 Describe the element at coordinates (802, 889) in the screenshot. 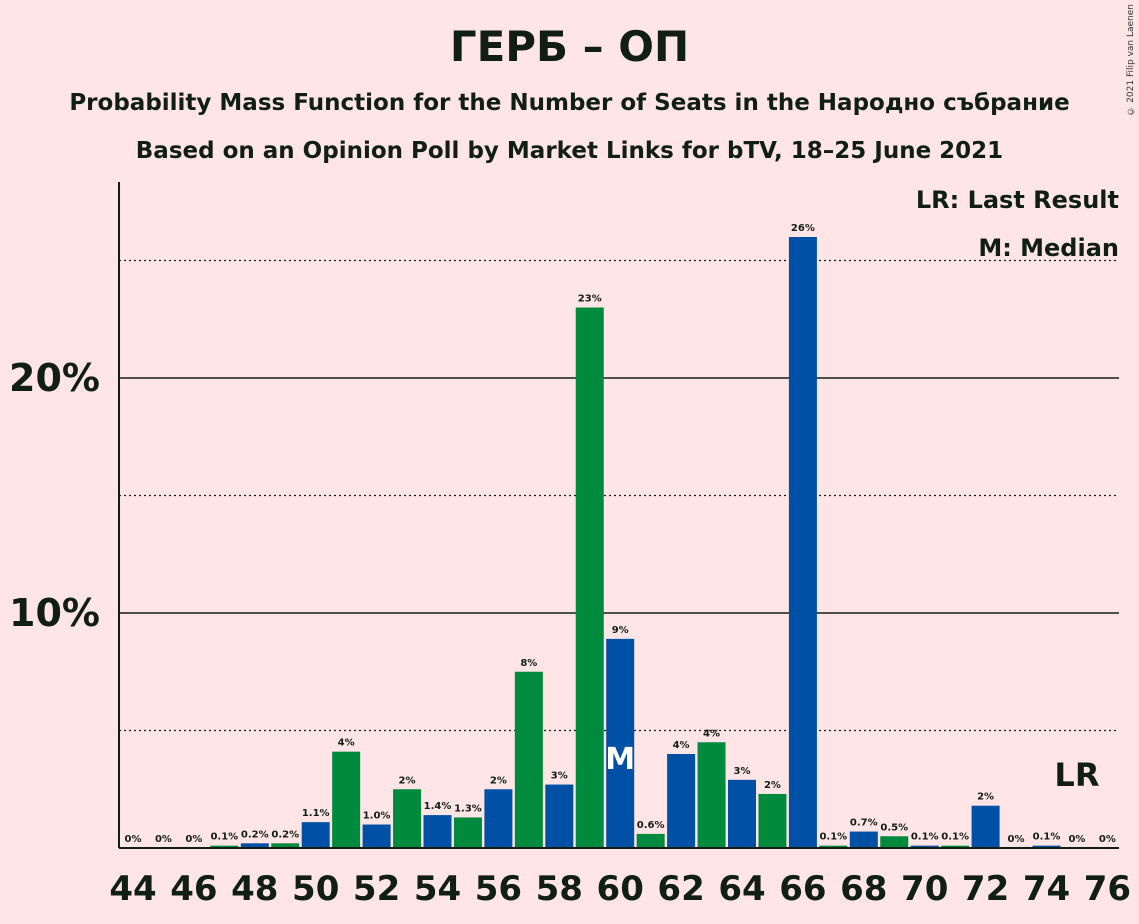

I see `x-tick-label: 66` at that location.